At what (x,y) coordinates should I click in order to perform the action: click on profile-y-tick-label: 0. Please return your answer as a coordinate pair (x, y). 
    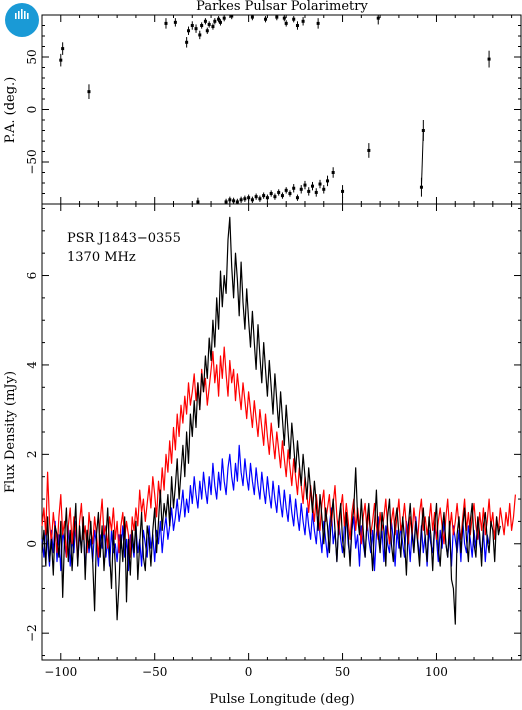
    Looking at the image, I should click on (32, 544).